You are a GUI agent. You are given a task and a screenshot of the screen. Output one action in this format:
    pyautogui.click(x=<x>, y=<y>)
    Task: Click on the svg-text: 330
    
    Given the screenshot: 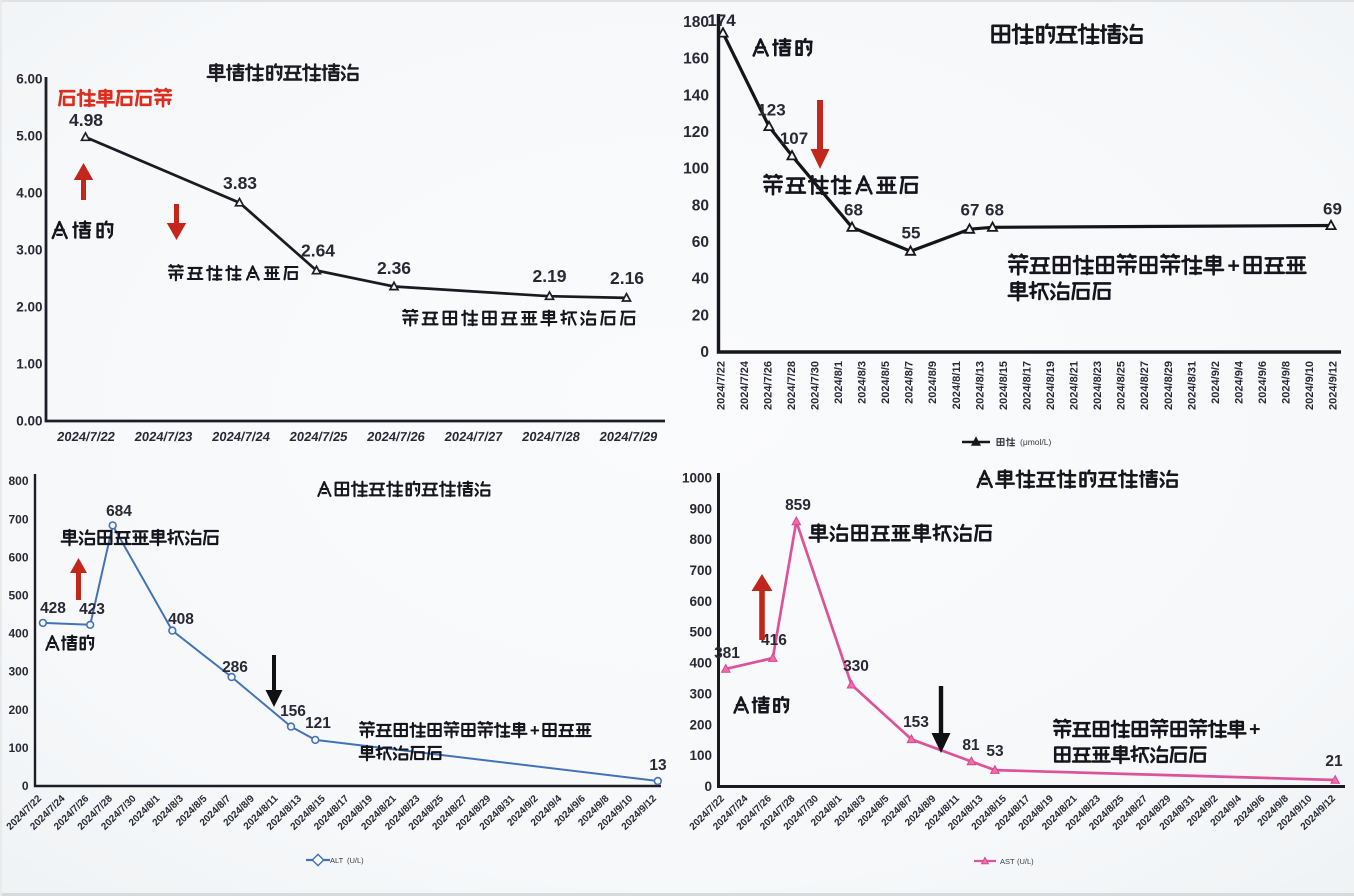 What is the action you would take?
    pyautogui.click(x=856, y=666)
    